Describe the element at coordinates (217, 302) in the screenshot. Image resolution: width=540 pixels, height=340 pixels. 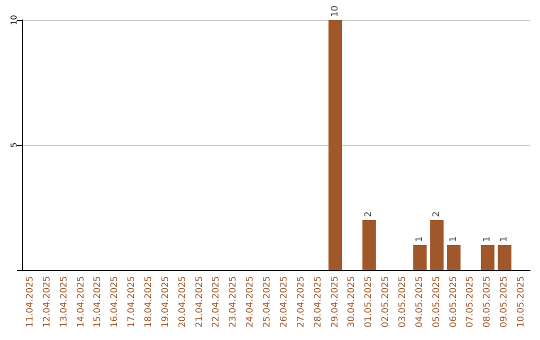
I see `x-tick-label: 22.04.2025` at that location.